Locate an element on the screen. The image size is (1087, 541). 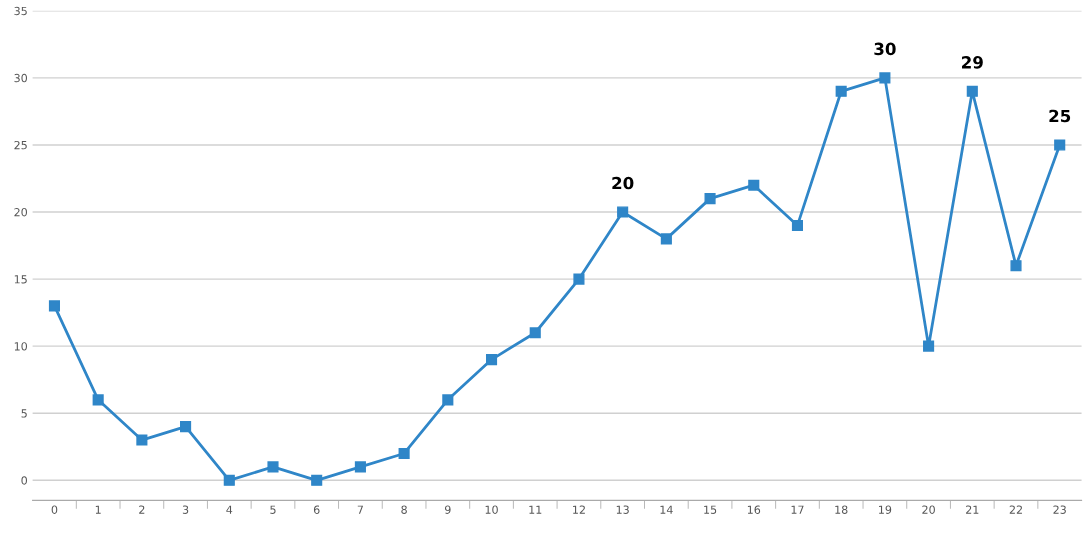
x-tick-label: 11 is located at coordinates (535, 509).